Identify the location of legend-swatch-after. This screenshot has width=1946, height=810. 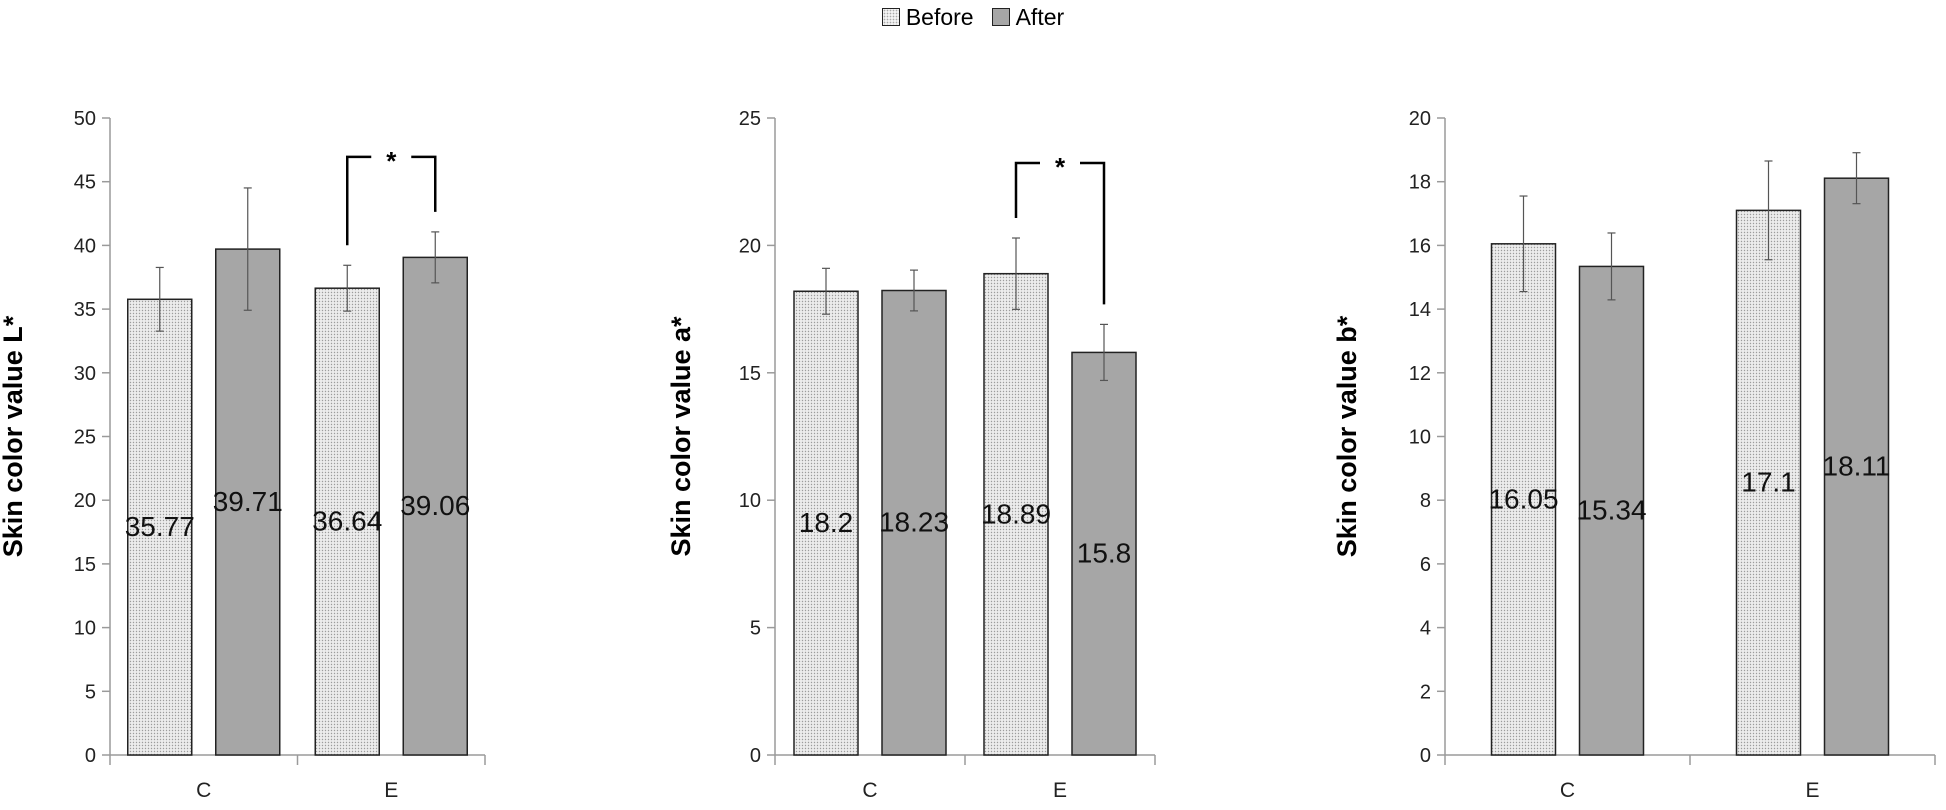
(1000, 17).